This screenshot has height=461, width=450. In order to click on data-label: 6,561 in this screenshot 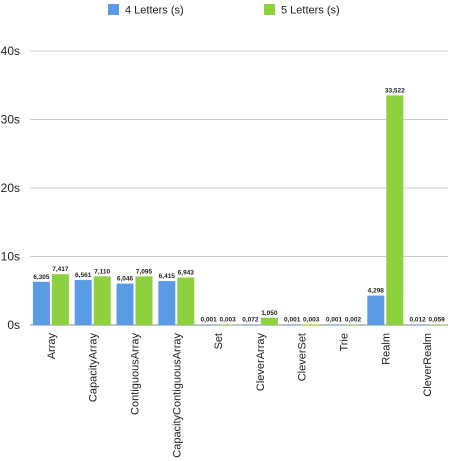, I will do `click(83, 275)`.